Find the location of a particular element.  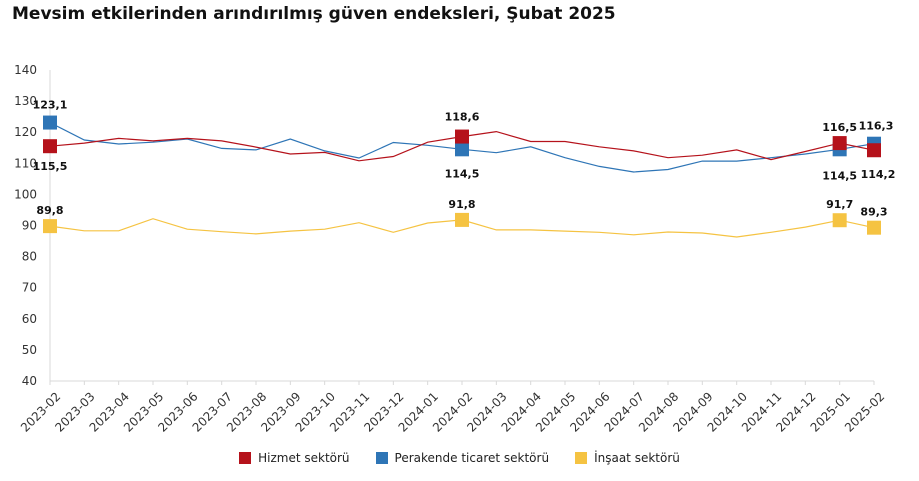

y-tick-label: 70 is located at coordinates (29, 288).